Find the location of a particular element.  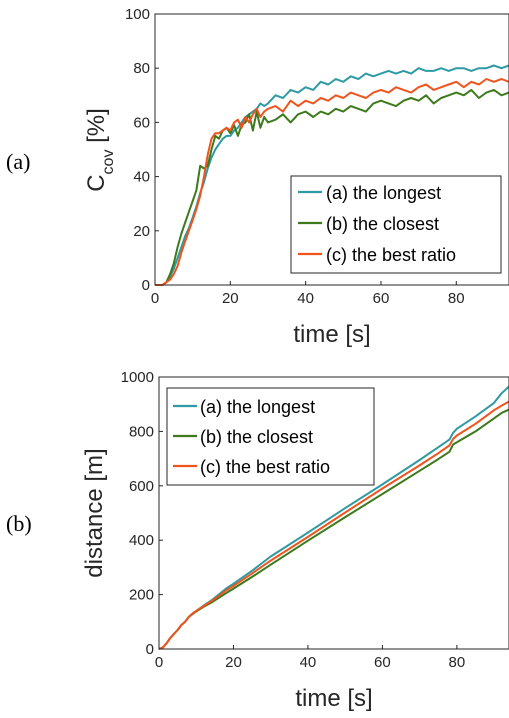

chart-a-xtick-label-1: 20 is located at coordinates (230, 298).